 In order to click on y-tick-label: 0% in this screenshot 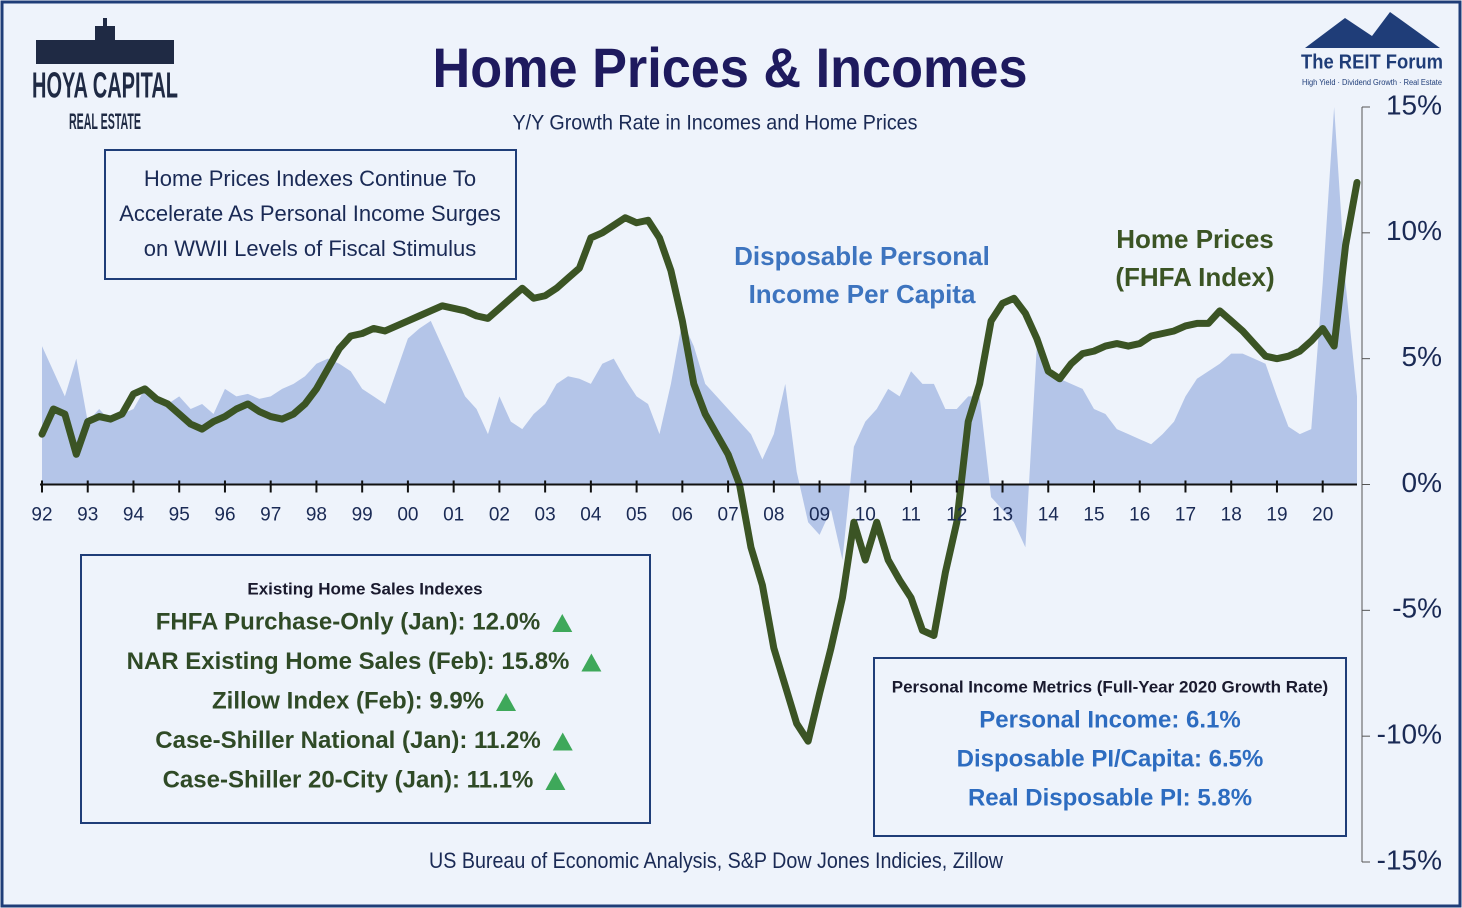, I will do `click(1422, 482)`.